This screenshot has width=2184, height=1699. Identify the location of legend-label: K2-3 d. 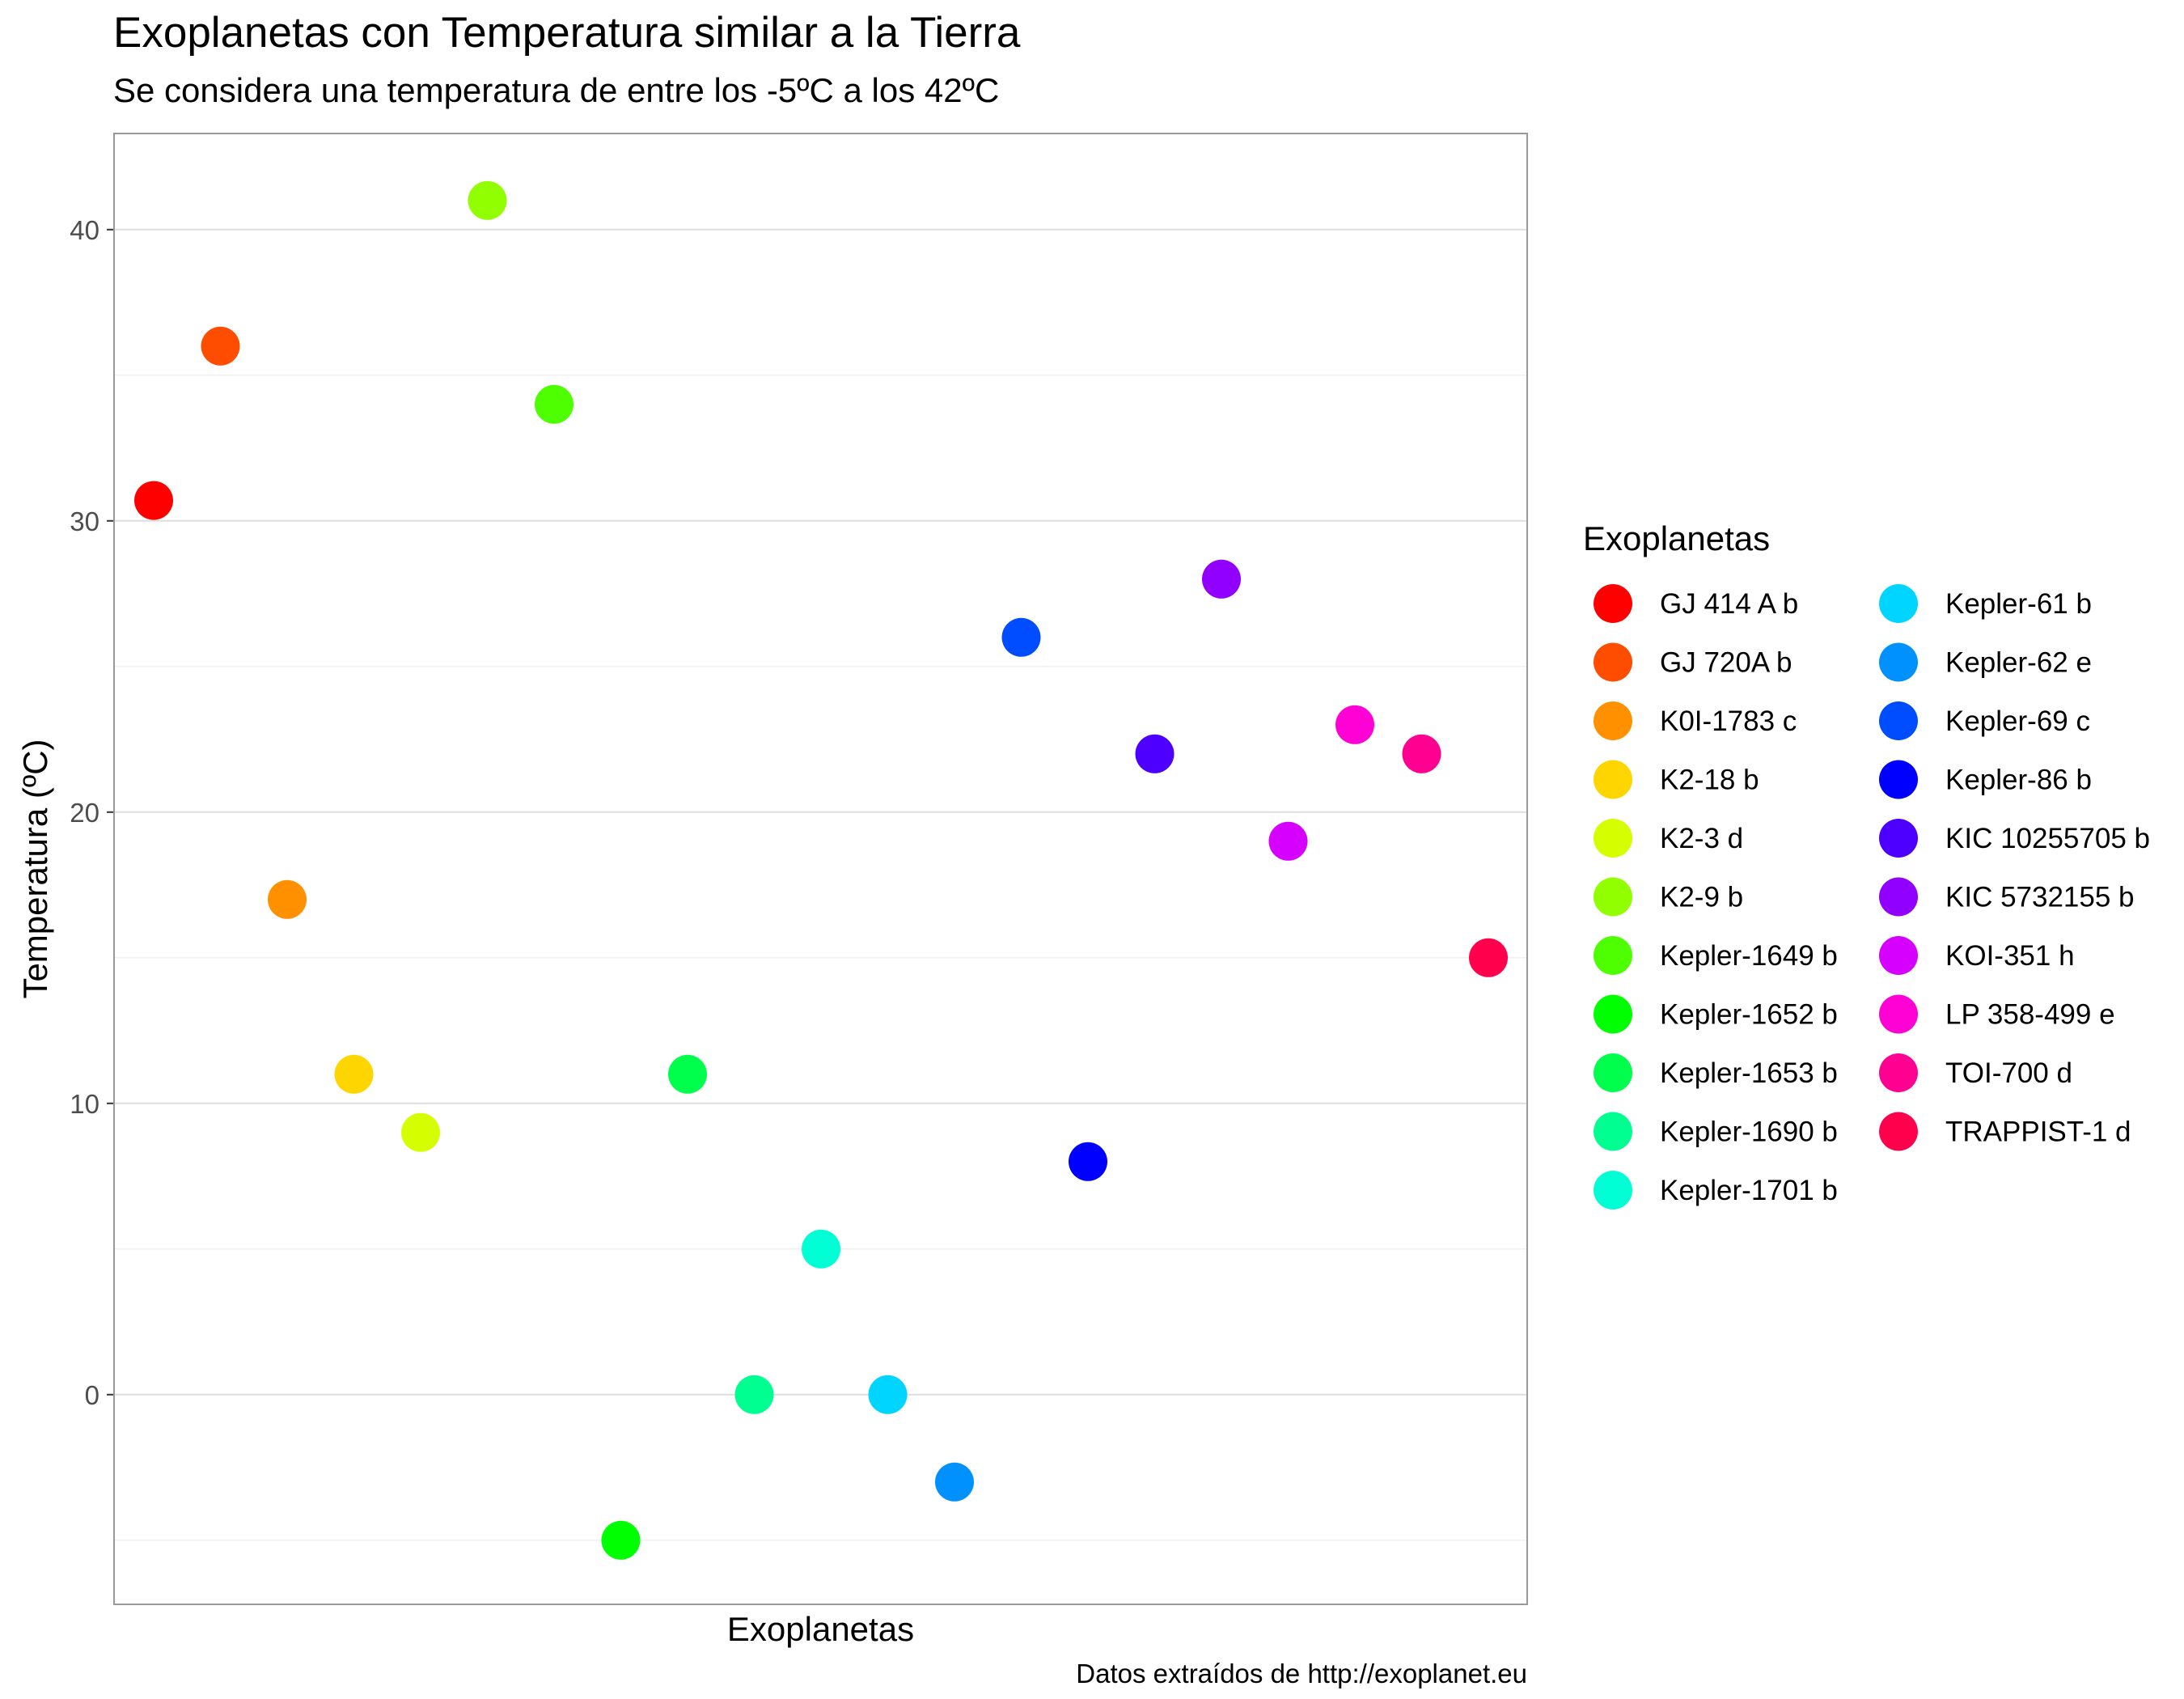
(1701, 838).